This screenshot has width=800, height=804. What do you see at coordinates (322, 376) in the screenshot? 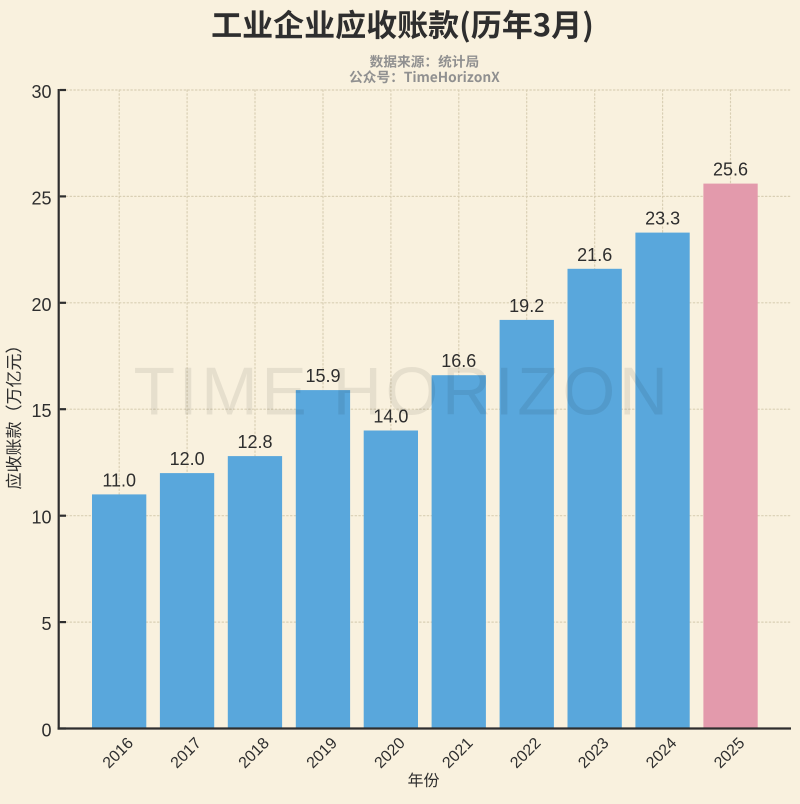
I see `svg-text: 15.9` at bounding box center [322, 376].